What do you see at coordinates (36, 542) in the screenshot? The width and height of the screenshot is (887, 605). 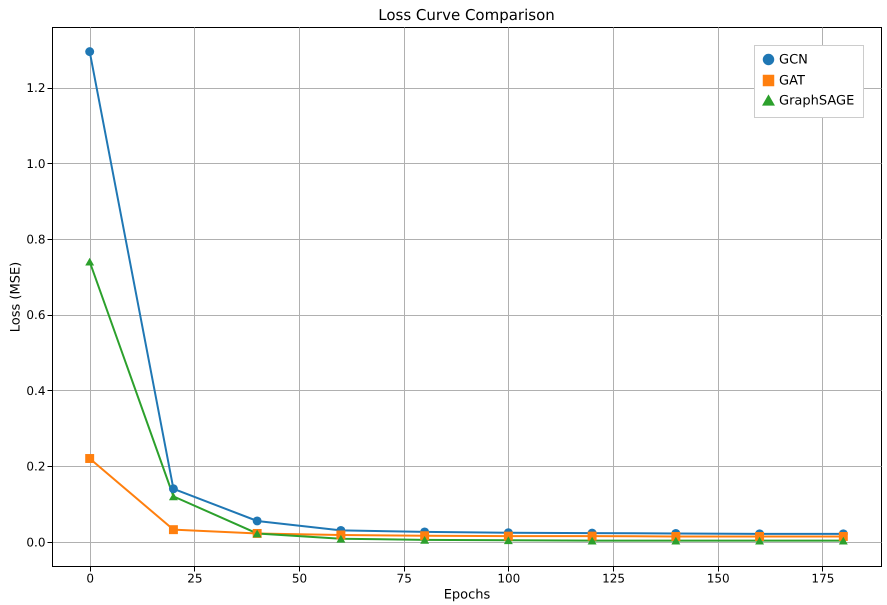 I see `y-tick-label: 0.0` at bounding box center [36, 542].